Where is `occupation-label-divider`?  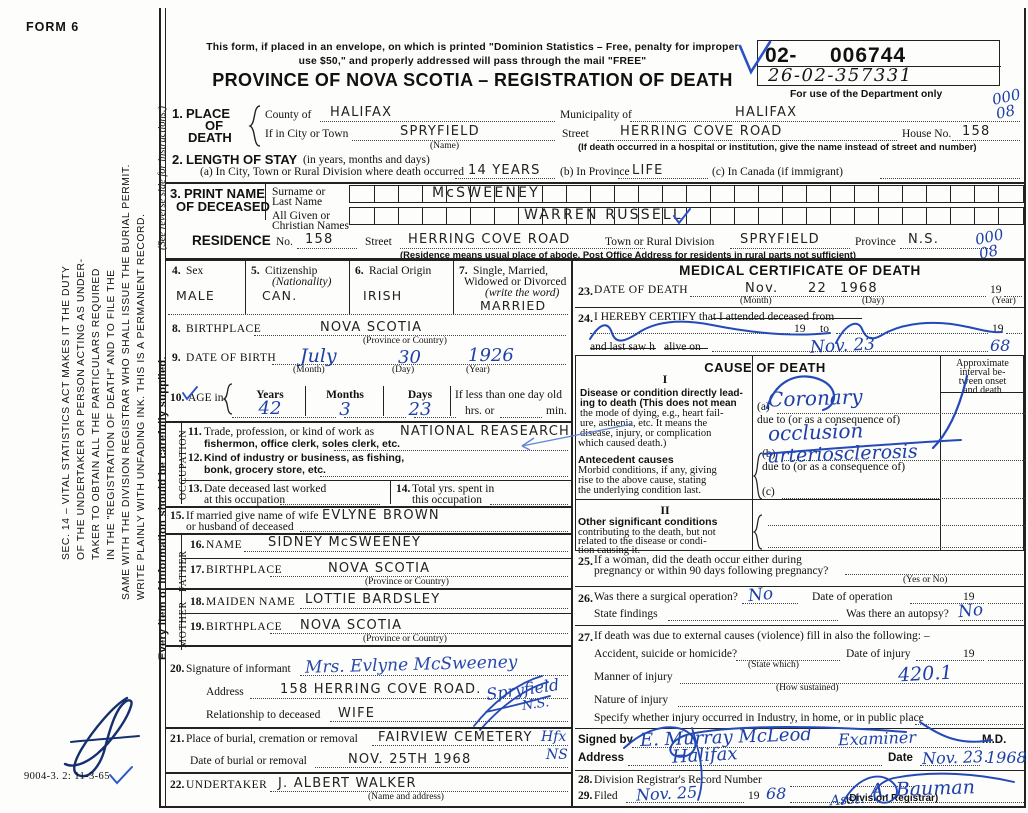 occupation-label-divider is located at coordinates (182, 462).